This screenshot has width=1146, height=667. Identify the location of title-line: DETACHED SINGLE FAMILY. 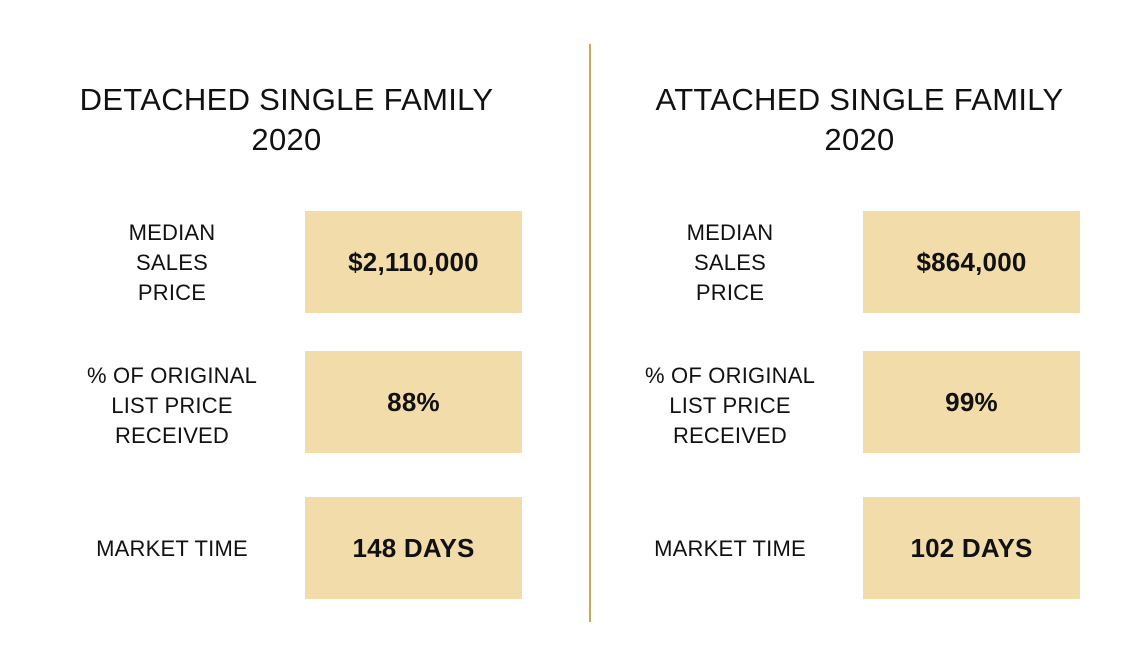
(286, 99).